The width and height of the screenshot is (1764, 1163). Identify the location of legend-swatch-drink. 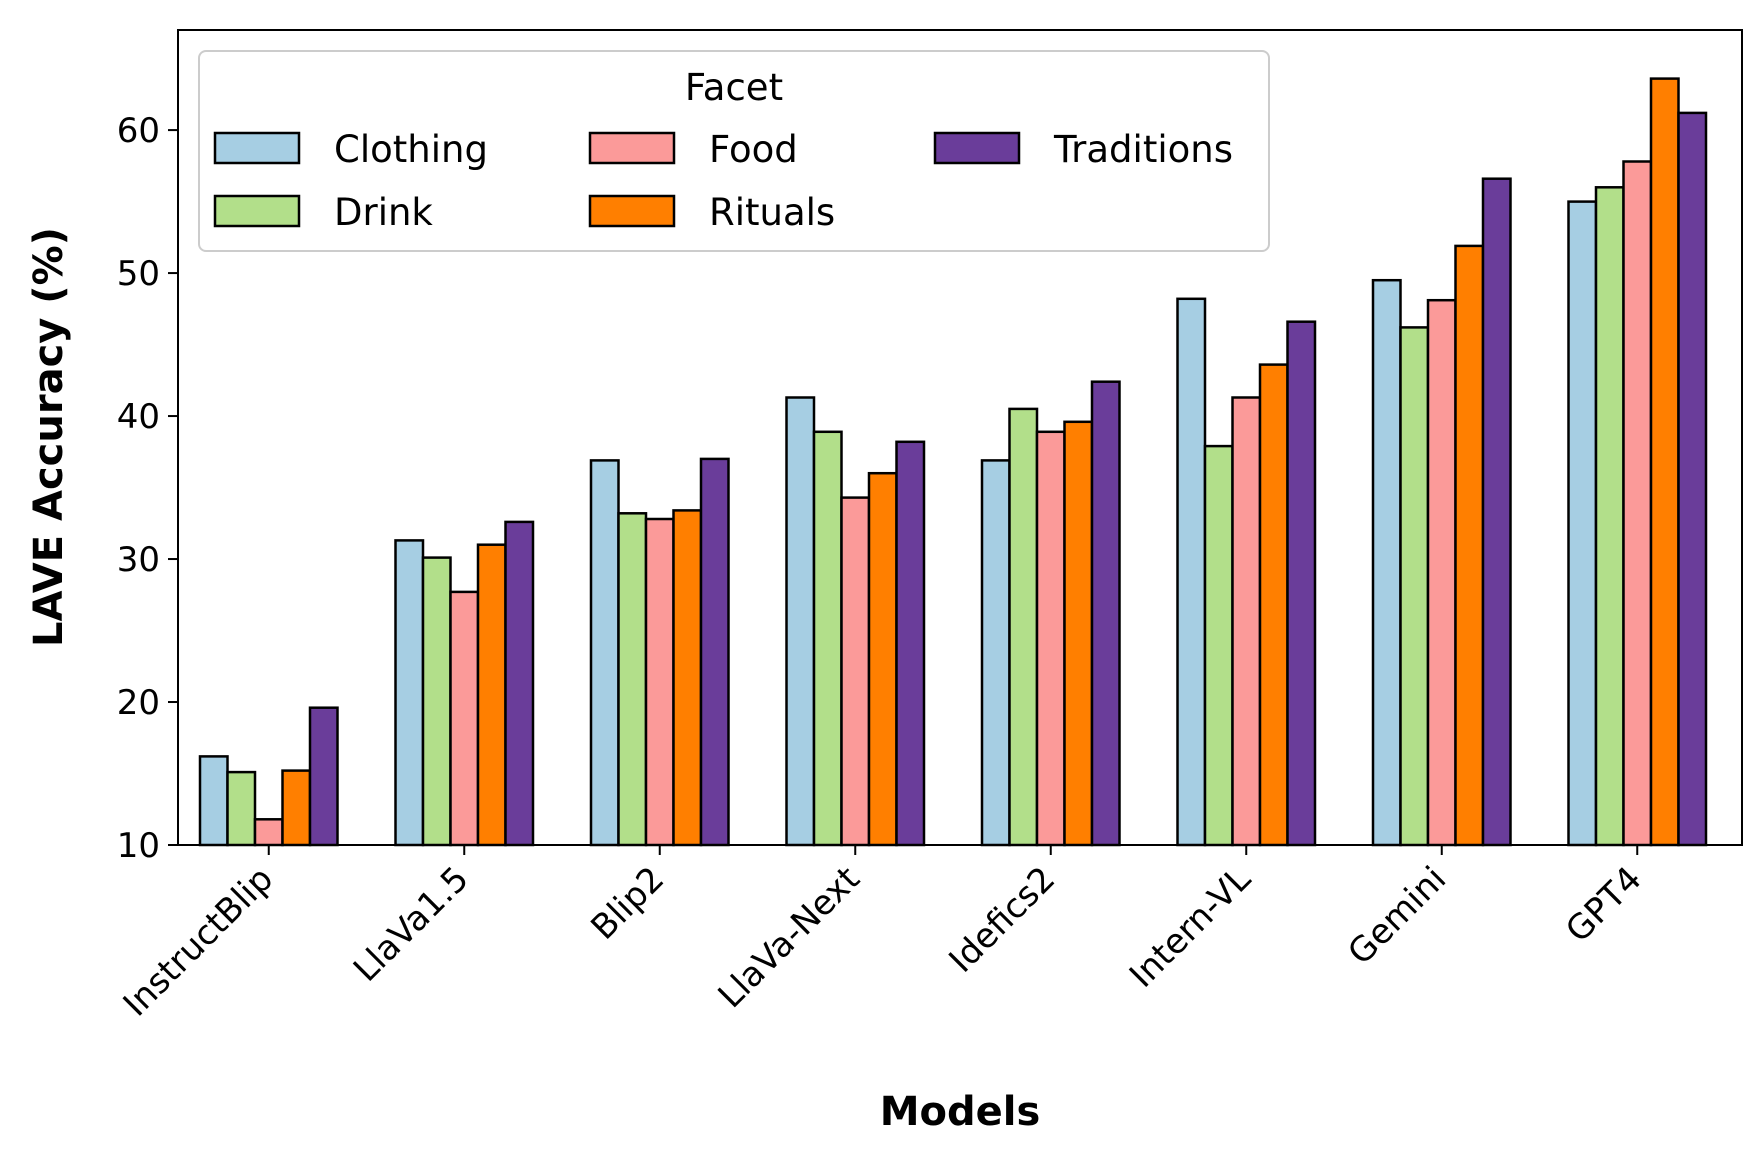
(257, 211).